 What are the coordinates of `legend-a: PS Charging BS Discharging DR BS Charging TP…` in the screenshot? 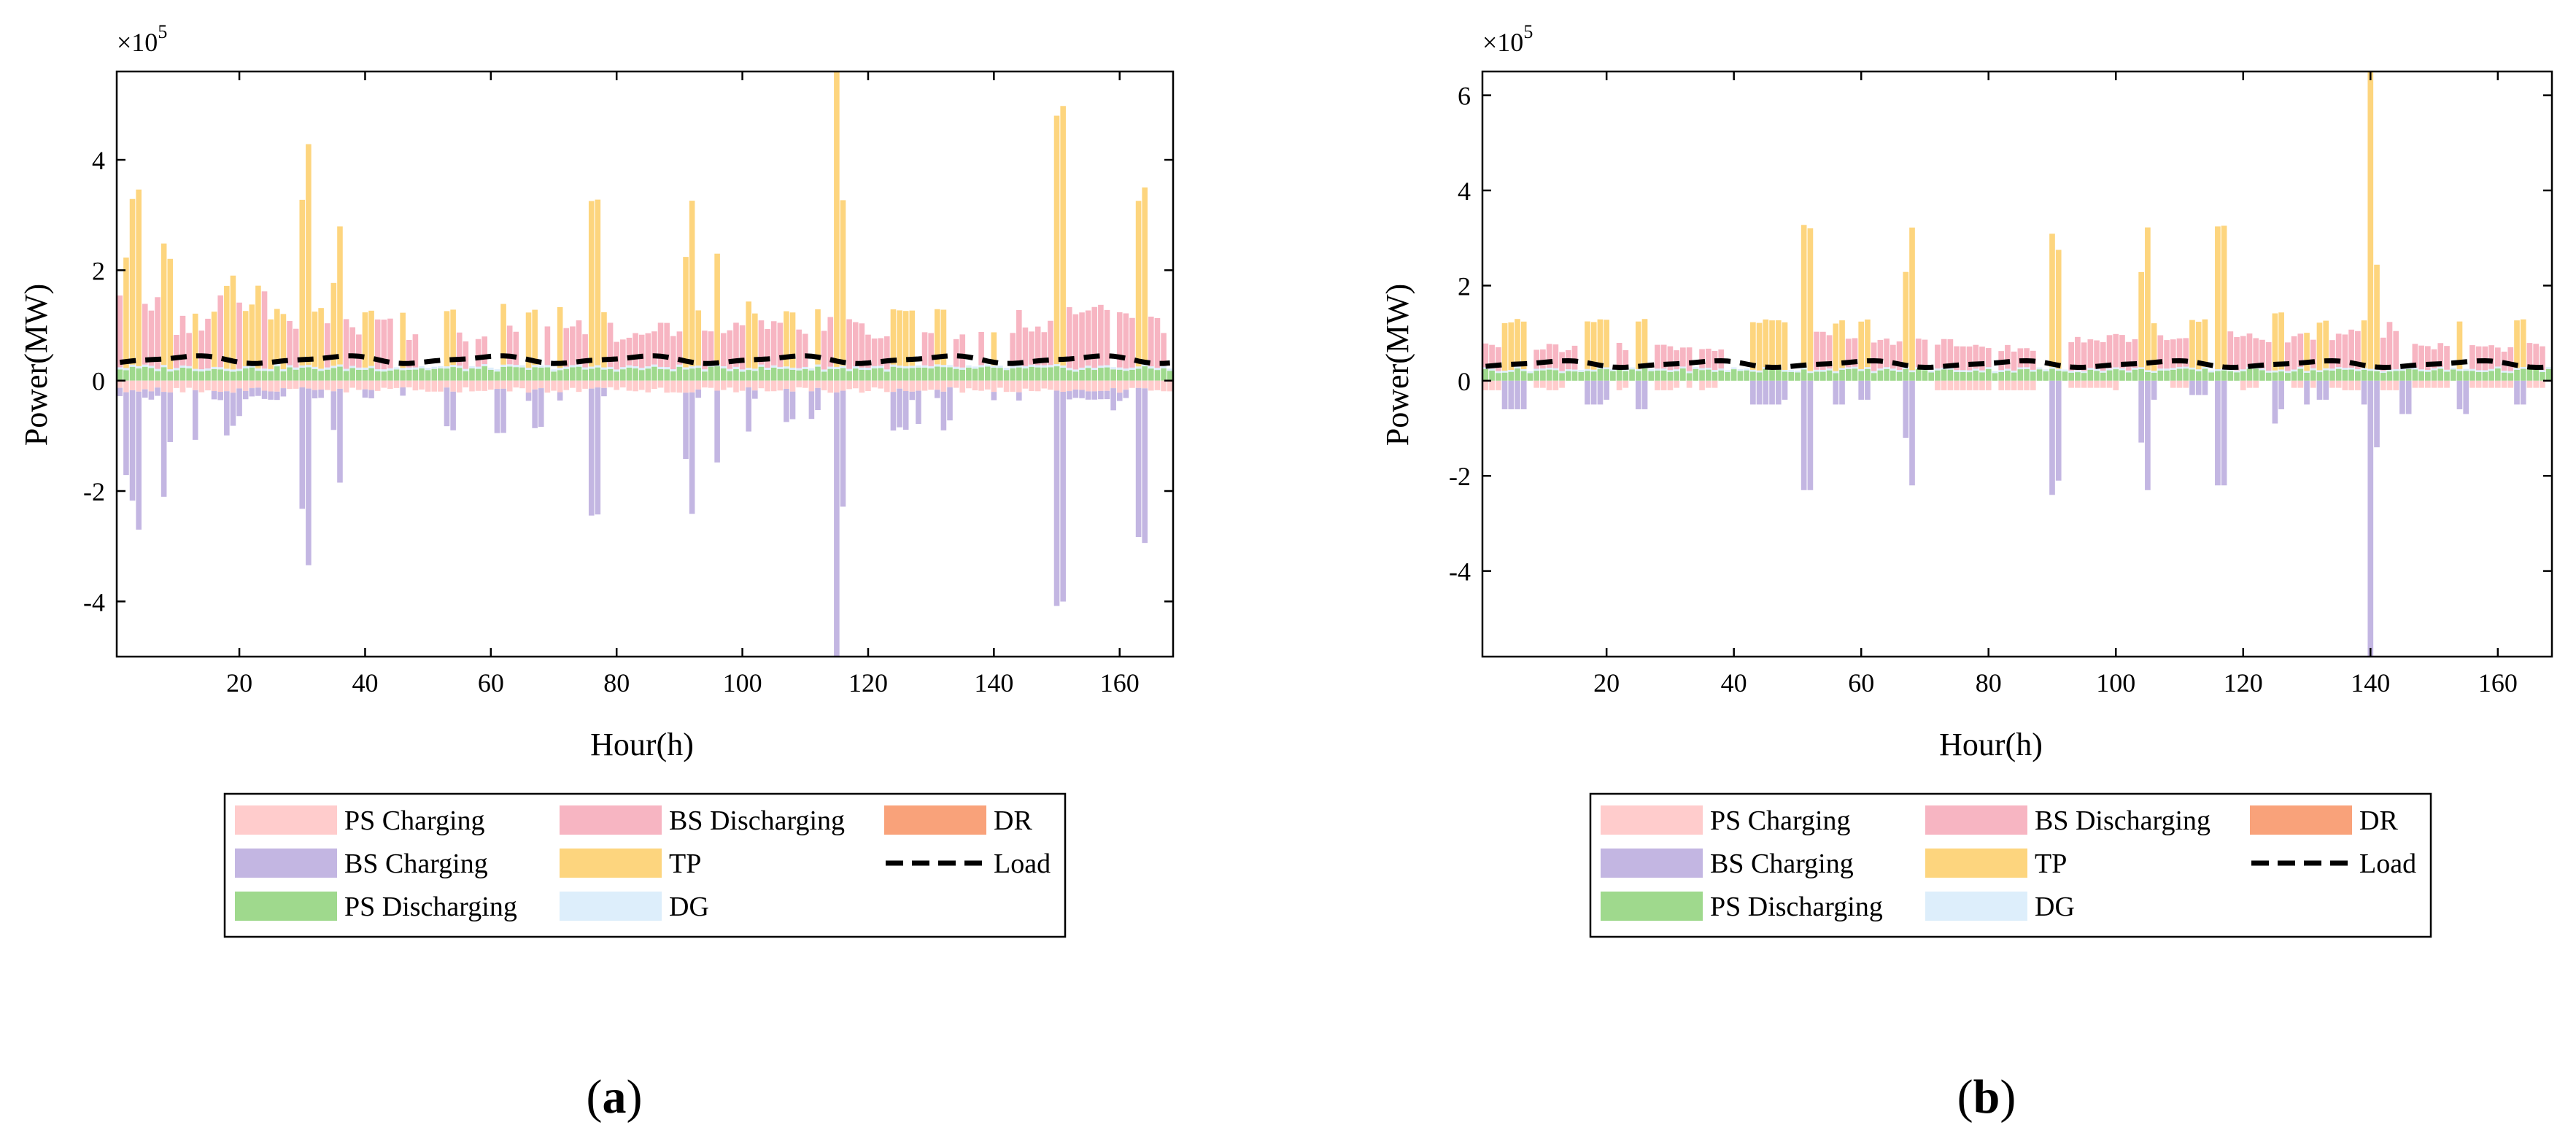 It's located at (645, 865).